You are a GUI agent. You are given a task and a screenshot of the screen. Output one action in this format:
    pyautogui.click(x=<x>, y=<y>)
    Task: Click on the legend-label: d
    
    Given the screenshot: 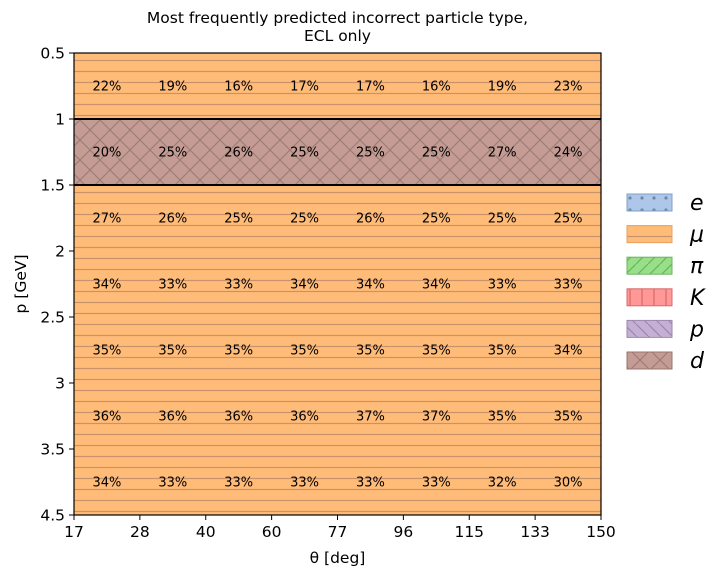 What is the action you would take?
    pyautogui.click(x=697, y=361)
    